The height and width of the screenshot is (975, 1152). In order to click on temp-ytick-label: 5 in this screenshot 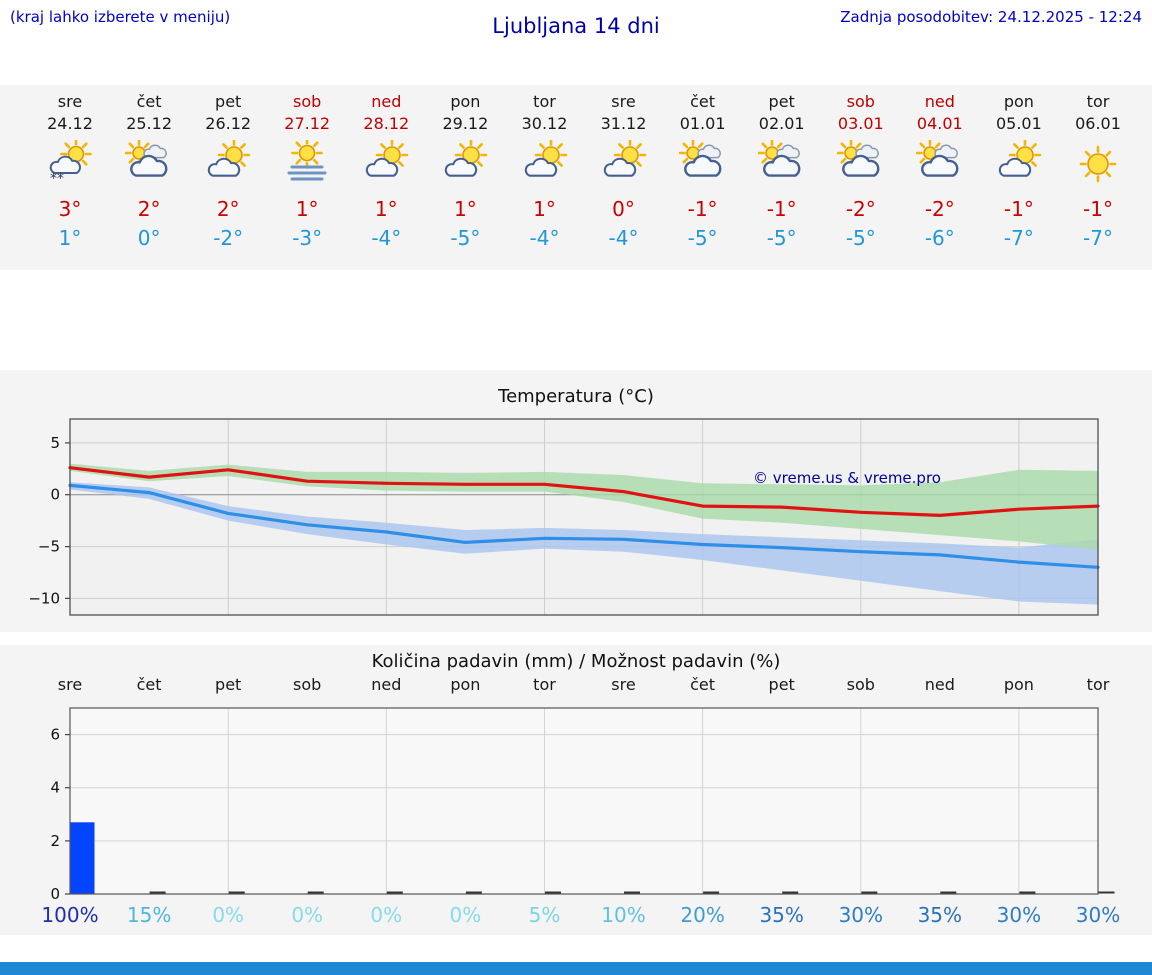, I will do `click(55, 443)`.